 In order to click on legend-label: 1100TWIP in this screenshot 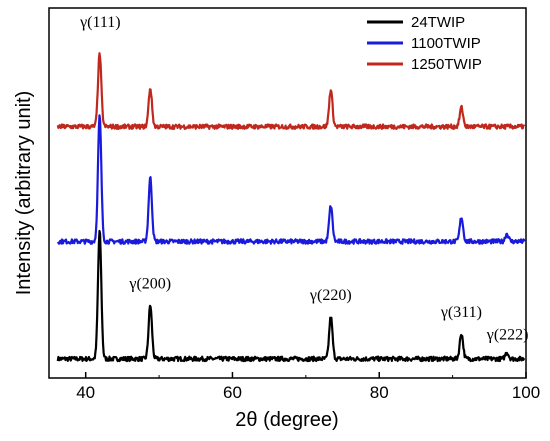, I will do `click(446, 43)`.